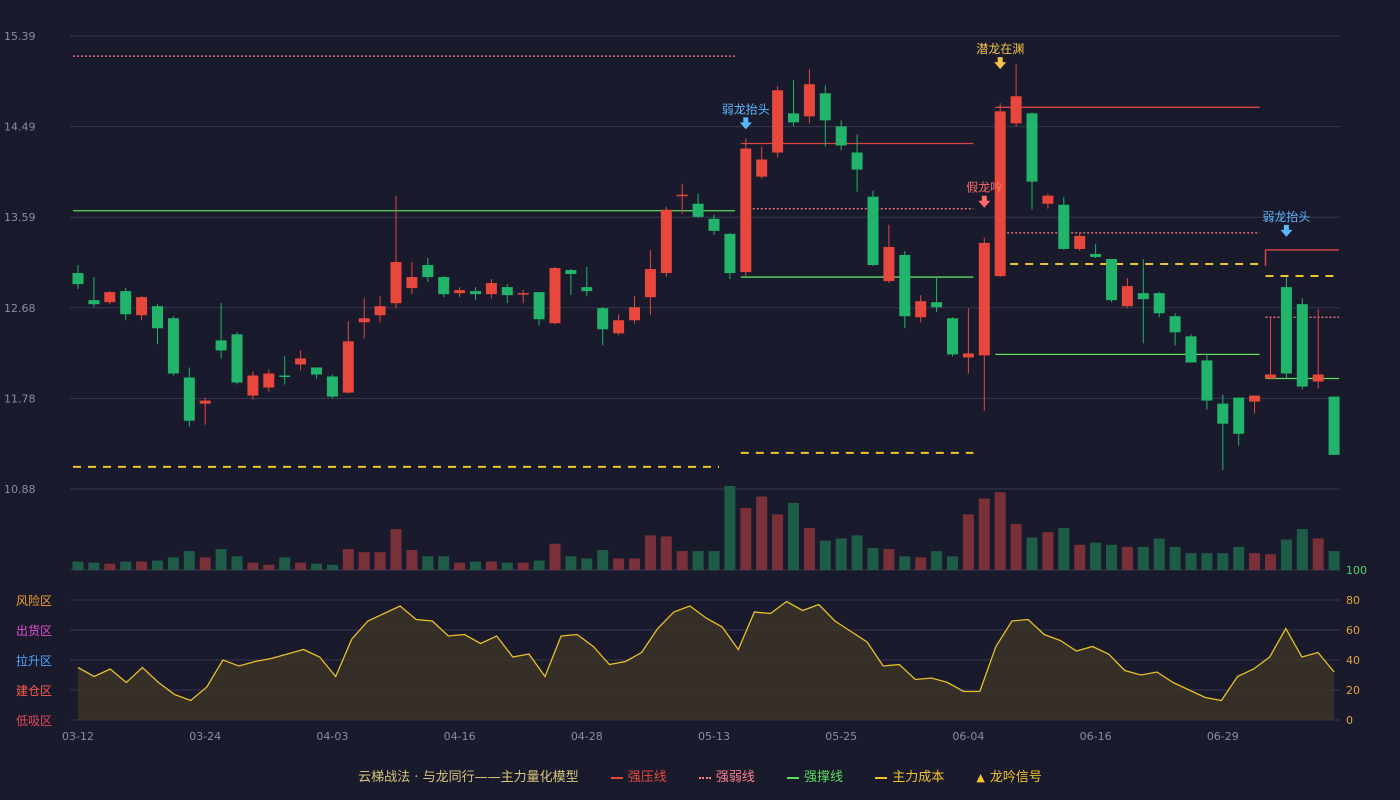 This screenshot has width=1400, height=800. I want to click on price-tick-label: 12.68, so click(20, 308).